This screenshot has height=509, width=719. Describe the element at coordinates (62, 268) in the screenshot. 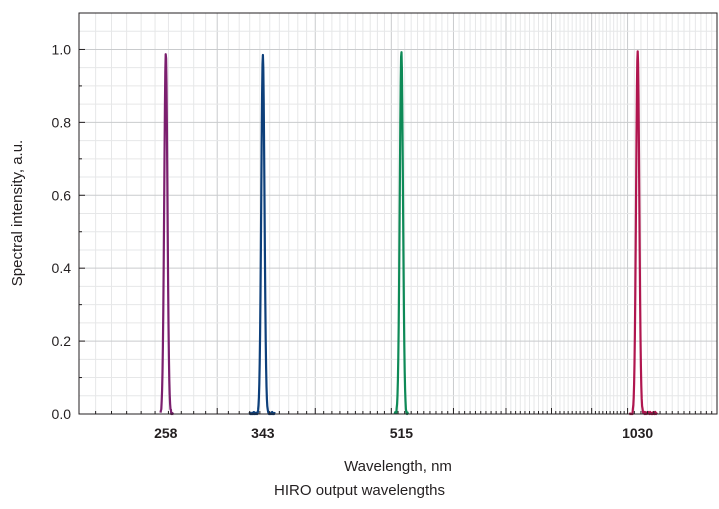

I see `y-tick-label: 0.4` at that location.